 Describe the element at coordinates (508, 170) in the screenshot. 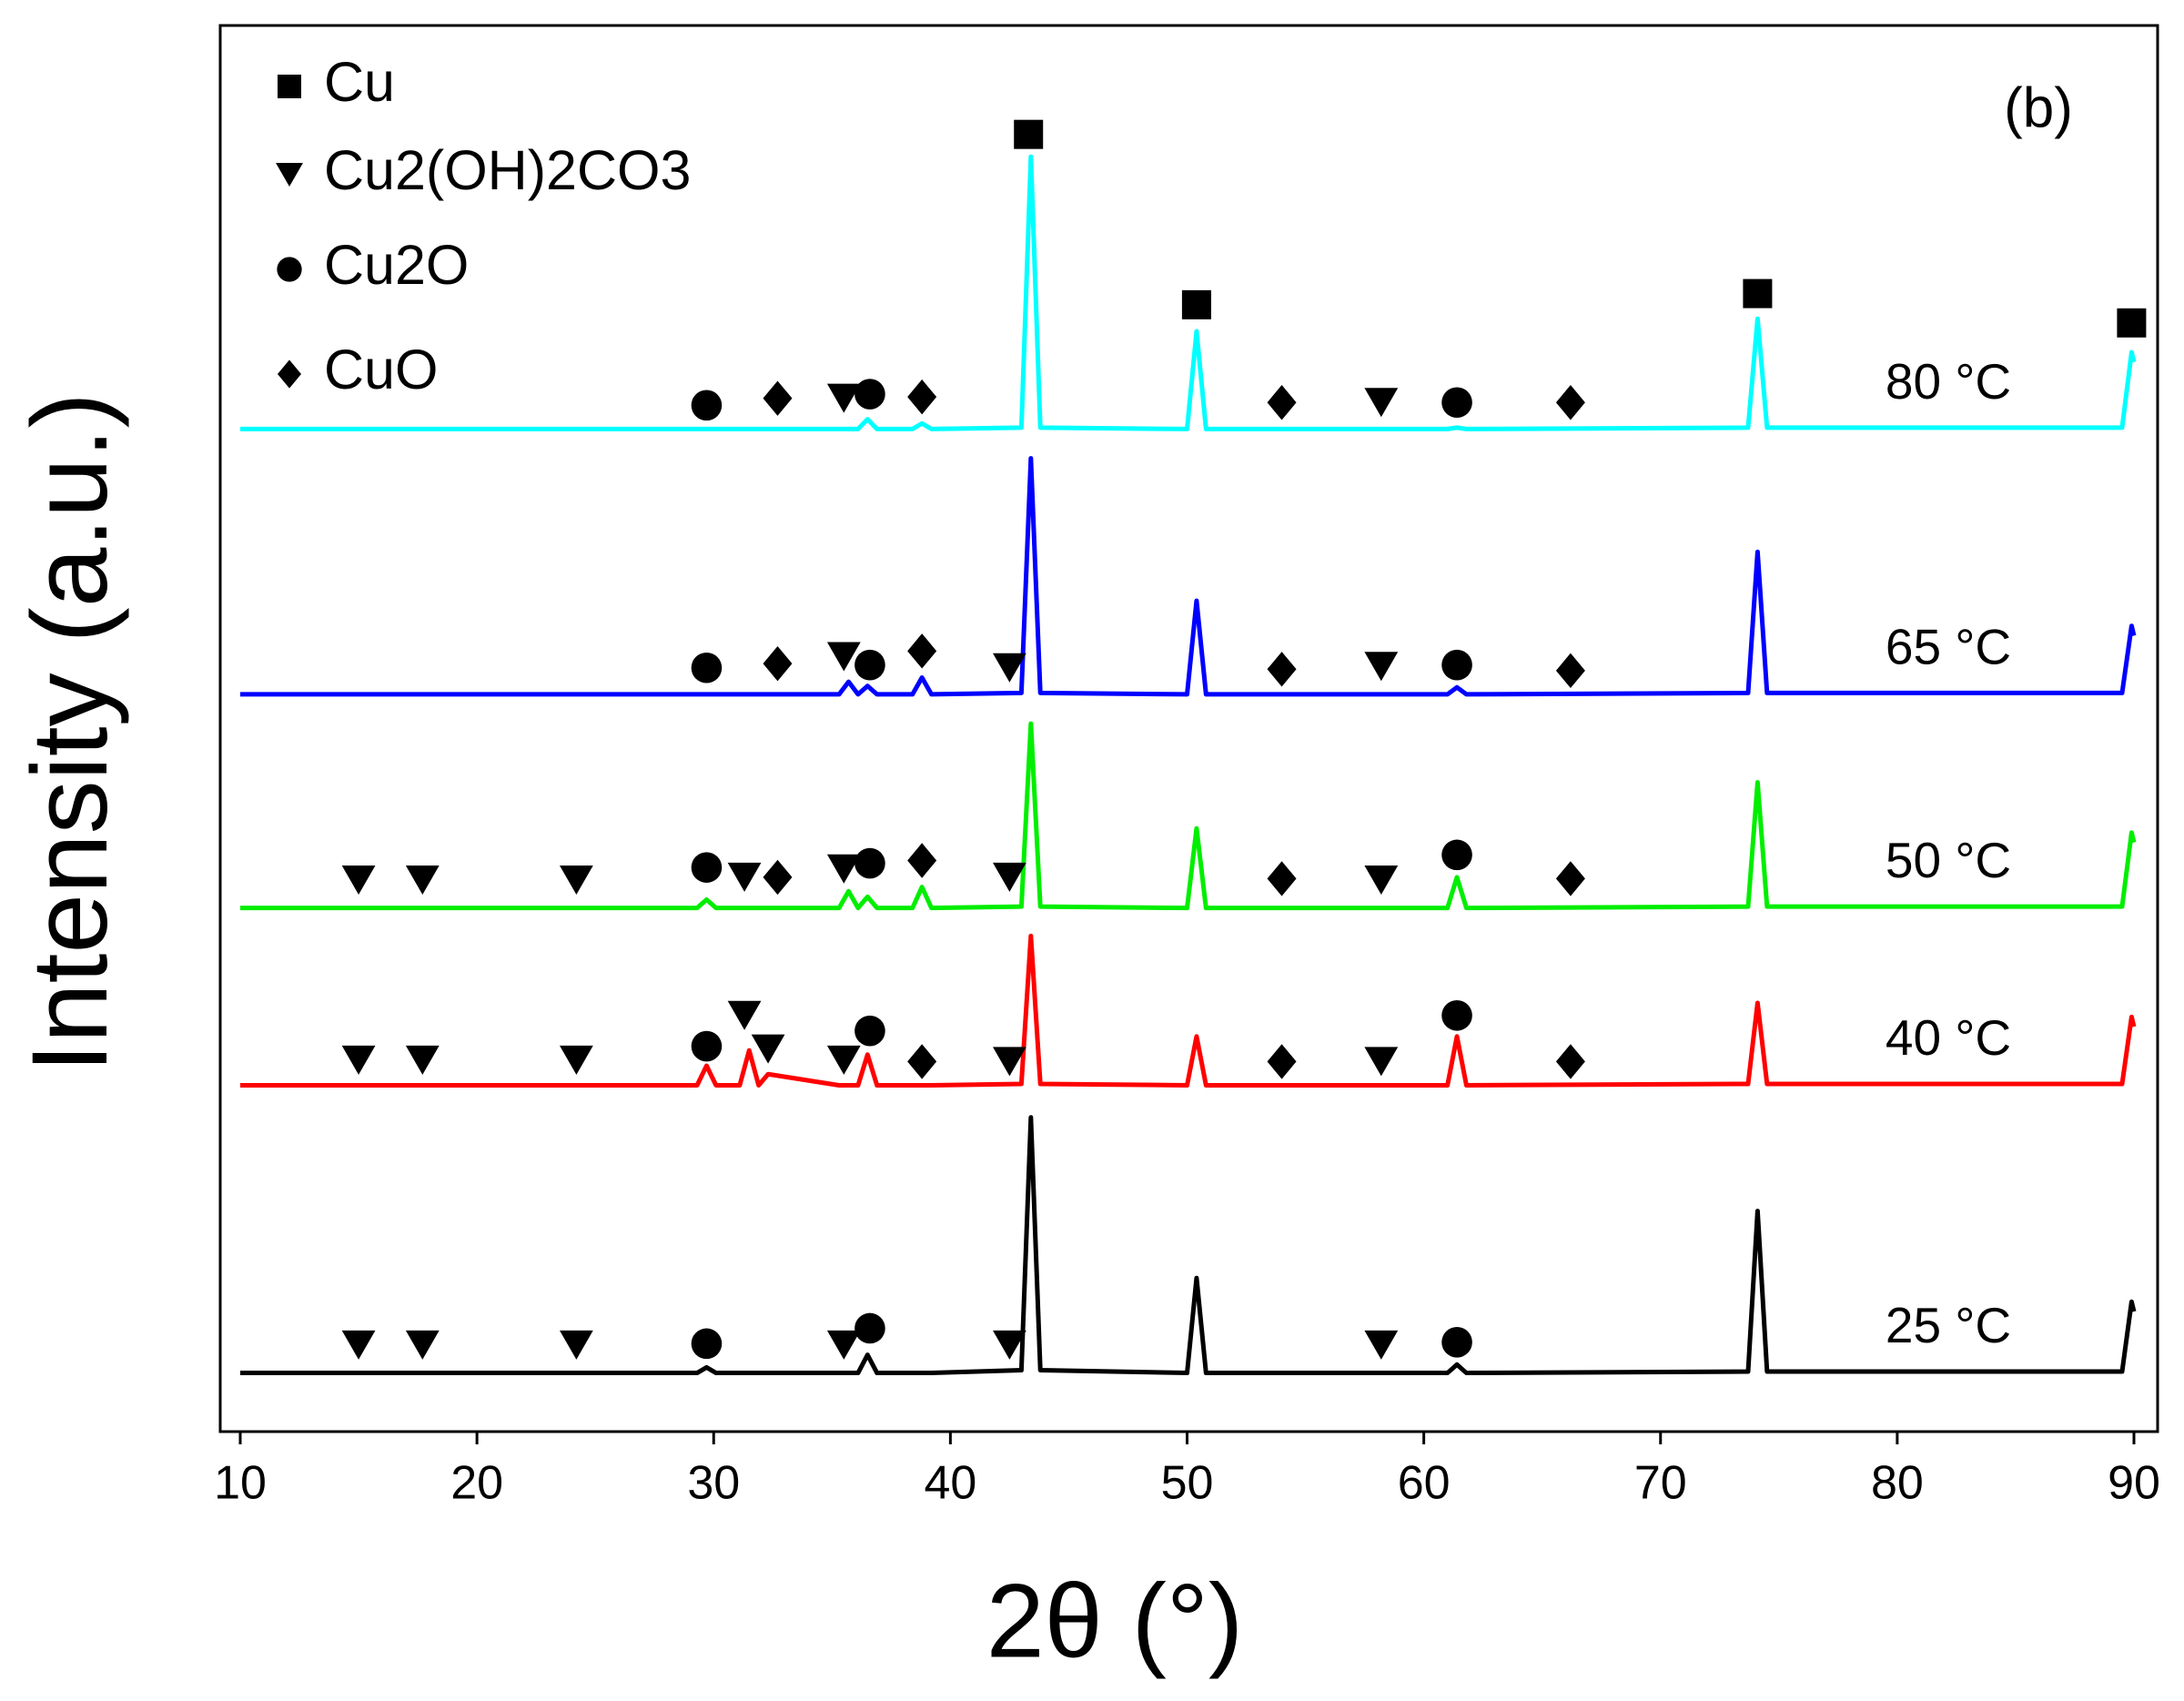

I see `legend-label: Cu2(OH)2CO3` at that location.